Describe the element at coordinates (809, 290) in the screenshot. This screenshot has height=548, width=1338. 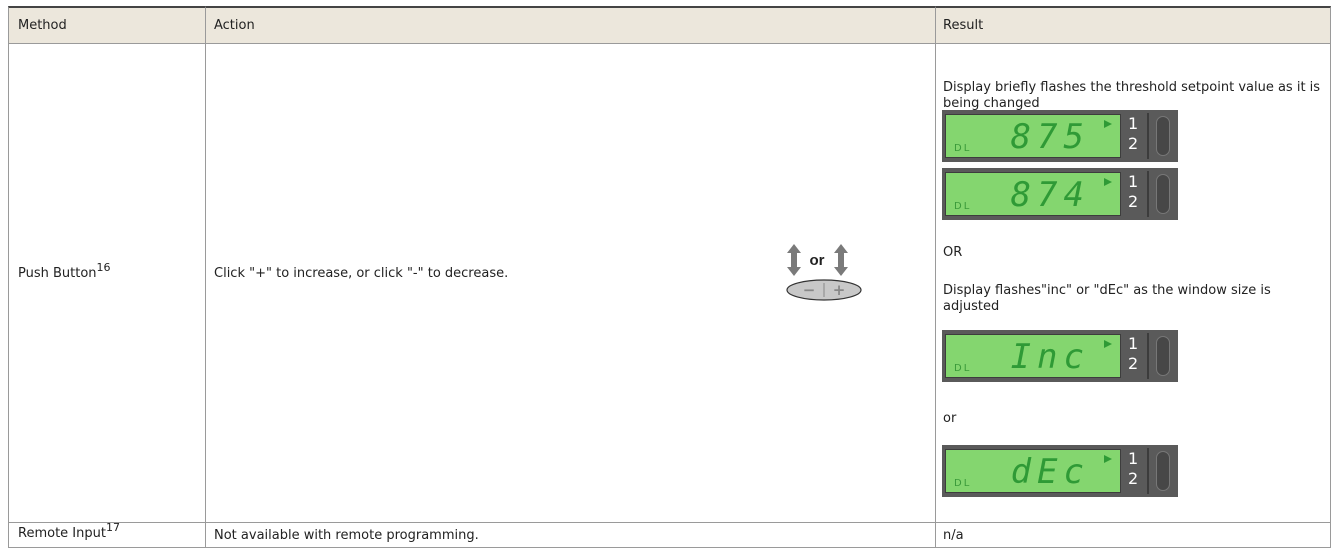
I see `minus-label: −` at that location.